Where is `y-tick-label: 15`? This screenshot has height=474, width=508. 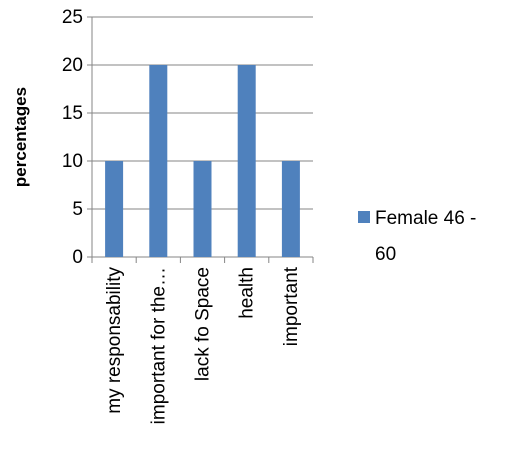
y-tick-label: 15 is located at coordinates (72, 113).